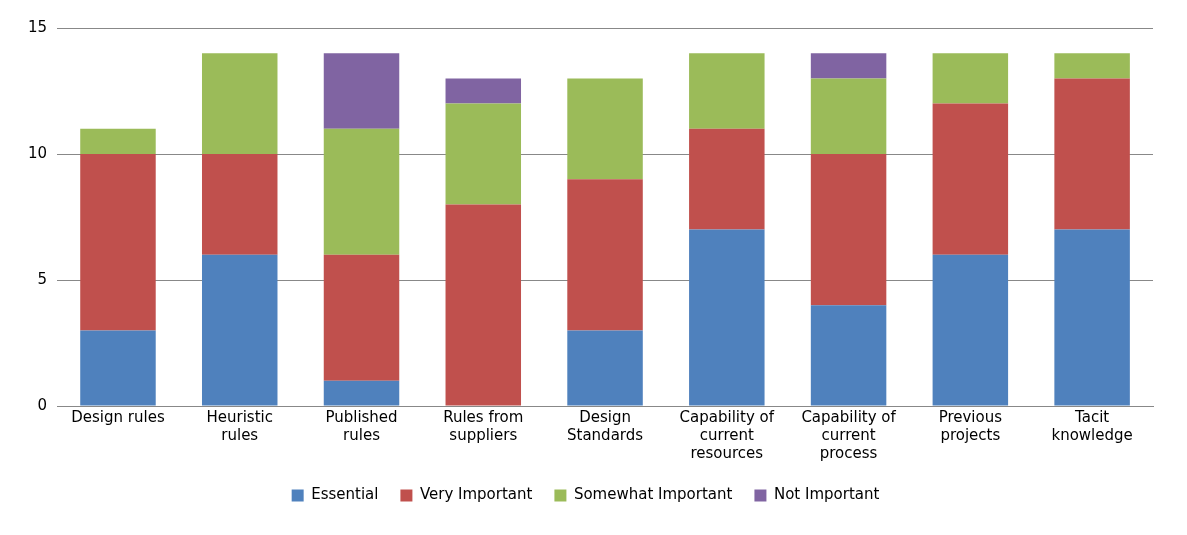 Image resolution: width=1187 pixels, height=535 pixels. Describe the element at coordinates (826, 494) in the screenshot. I see `legend-label: Not Important` at that location.